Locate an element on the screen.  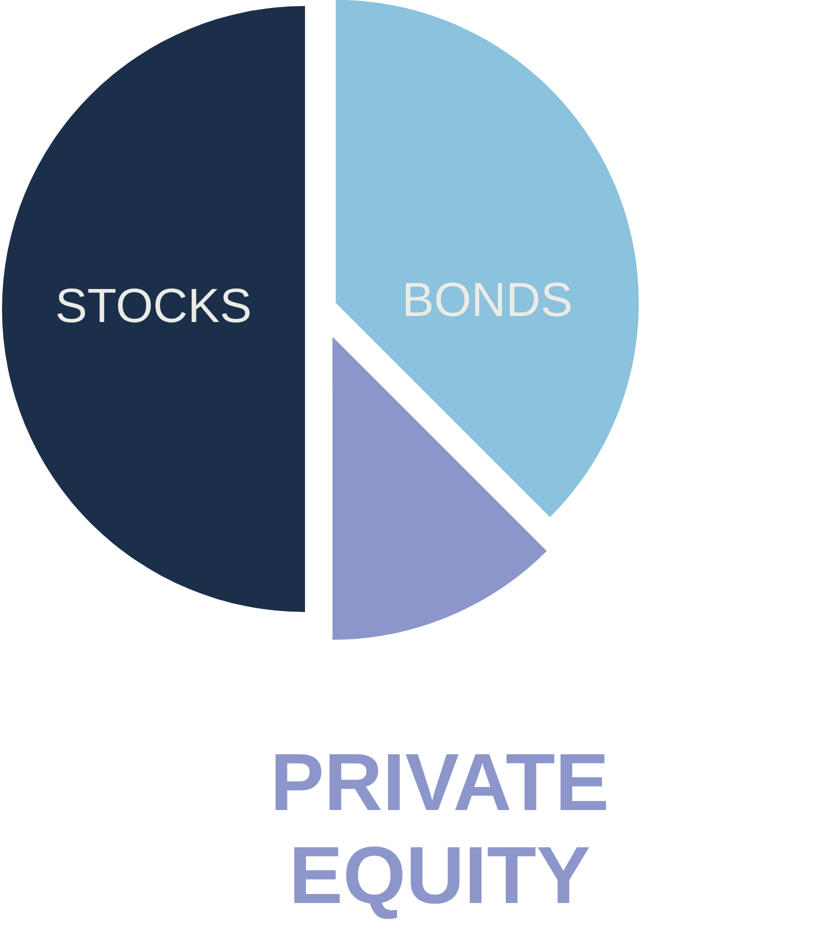
slice-label: PRIVATE EQUITY is located at coordinates (440, 829).